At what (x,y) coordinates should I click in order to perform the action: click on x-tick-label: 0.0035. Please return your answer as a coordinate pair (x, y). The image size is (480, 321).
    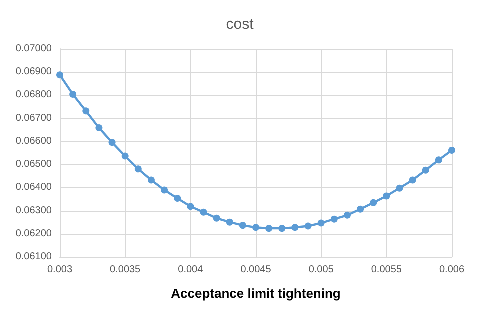
    Looking at the image, I should click on (126, 270).